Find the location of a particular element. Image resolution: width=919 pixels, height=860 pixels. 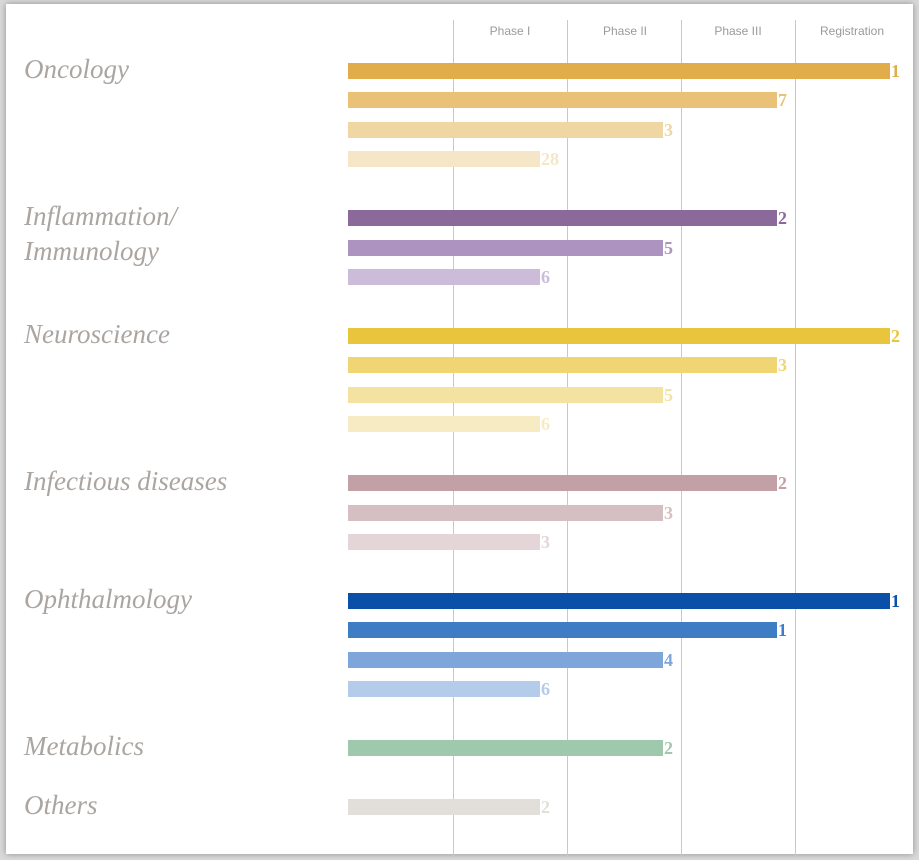

value-label: 28 is located at coordinates (550, 159).